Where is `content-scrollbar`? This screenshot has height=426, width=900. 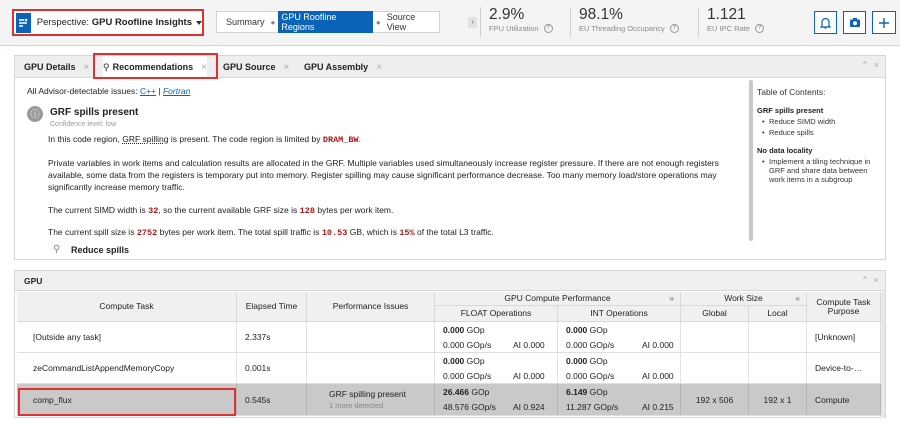 content-scrollbar is located at coordinates (751, 160).